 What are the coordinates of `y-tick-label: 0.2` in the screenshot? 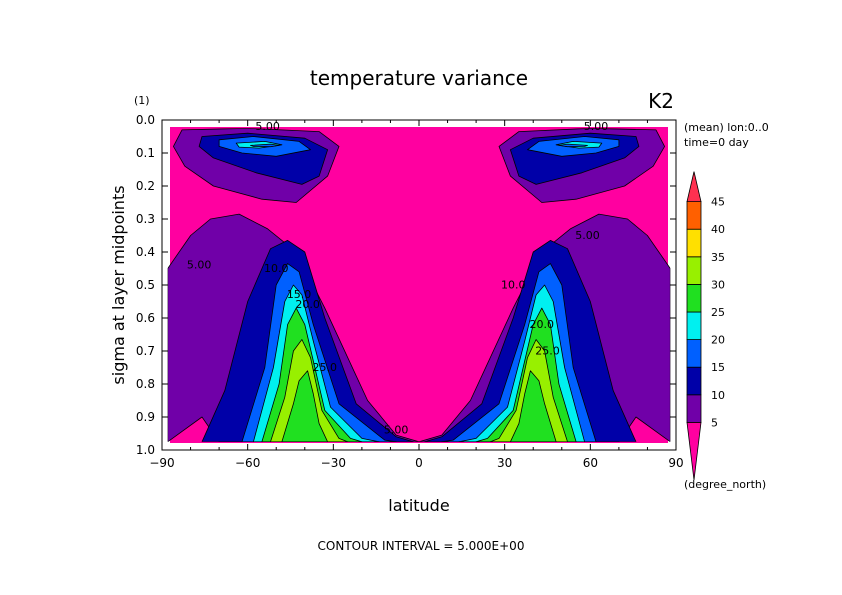 It's located at (145, 186).